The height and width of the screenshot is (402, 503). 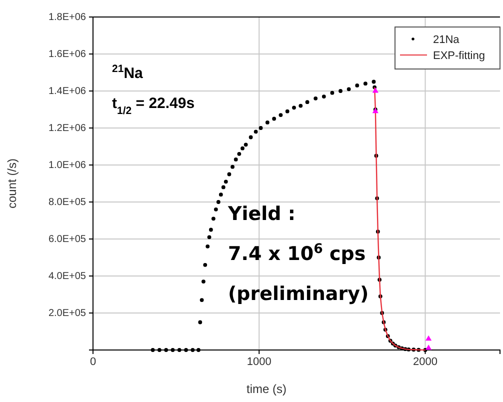 I want to click on y-tick-label: 6.0E+05, so click(x=67, y=240).